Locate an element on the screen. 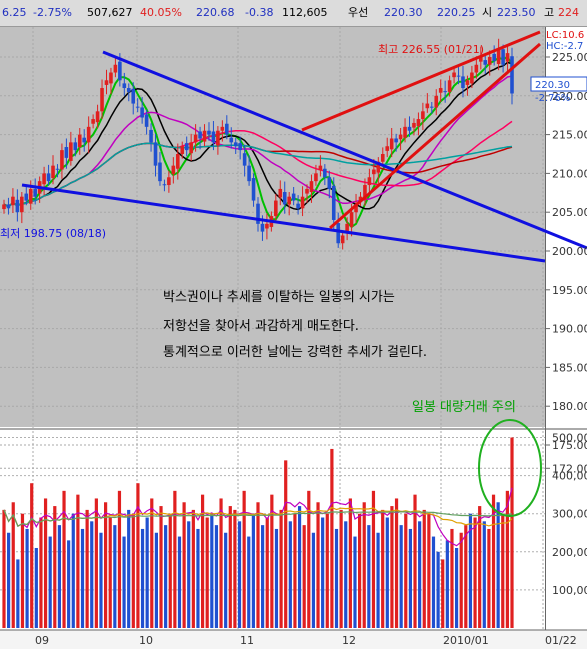  ask-price: 220.25 is located at coordinates (456, 12).